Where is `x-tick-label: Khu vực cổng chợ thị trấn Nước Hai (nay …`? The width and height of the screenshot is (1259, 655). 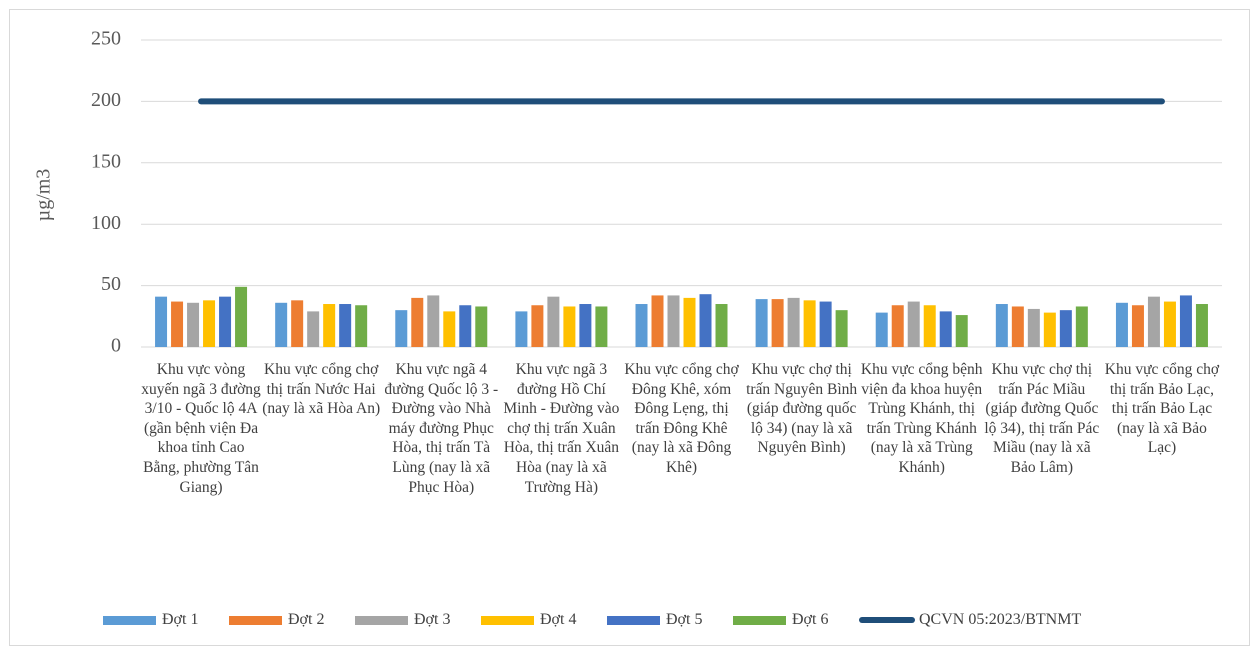 x-tick-label: Khu vực cổng chợ thị trấn Nước Hai (nay … is located at coordinates (321, 389).